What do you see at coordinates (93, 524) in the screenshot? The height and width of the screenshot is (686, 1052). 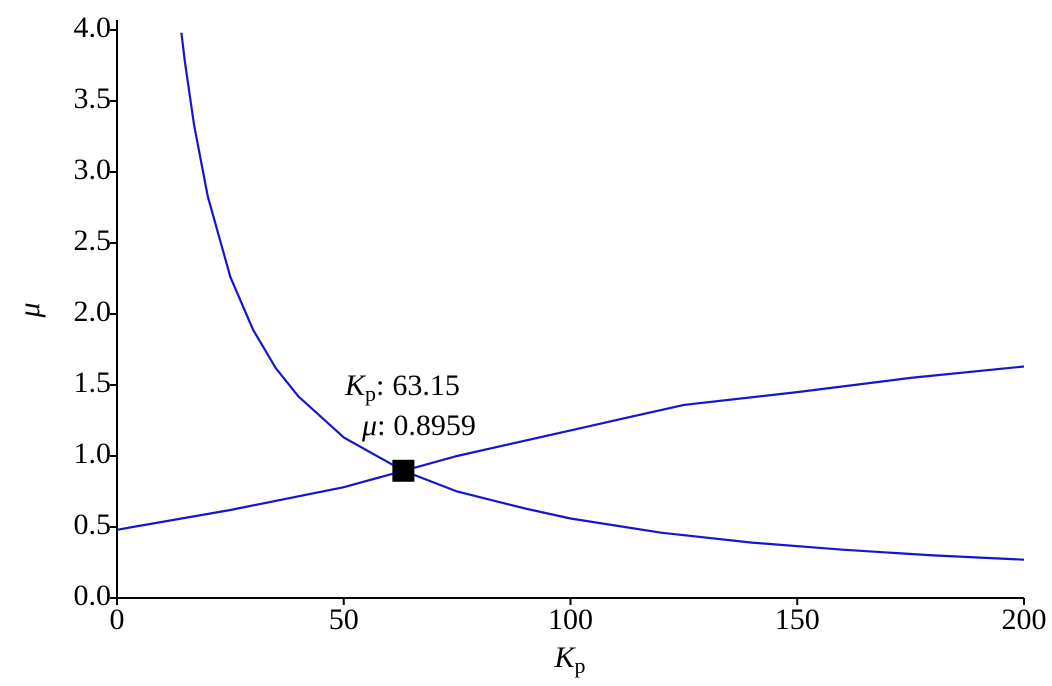 I see `y-tick-label: 0.5` at bounding box center [93, 524].